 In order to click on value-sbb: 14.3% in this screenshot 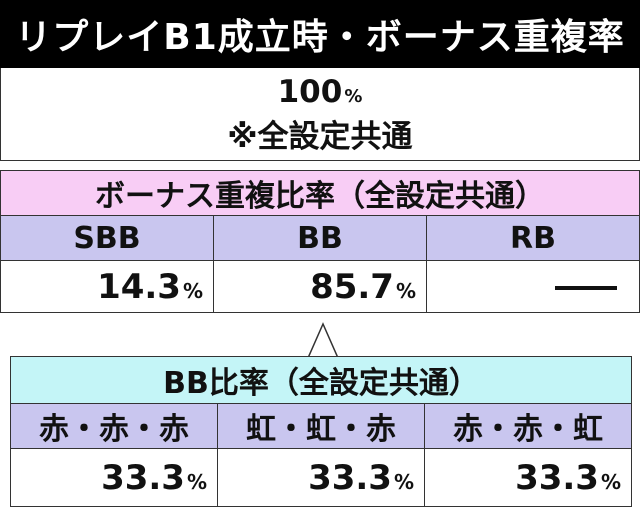, I will do `click(107, 286)`.